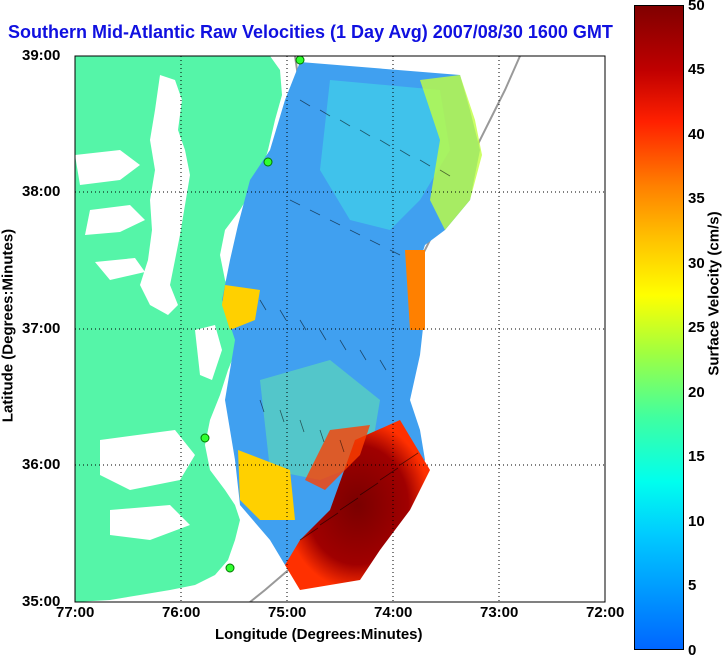 The width and height of the screenshot is (724, 659). Describe the element at coordinates (696, 392) in the screenshot. I see `colorbar-tick: 20` at that location.